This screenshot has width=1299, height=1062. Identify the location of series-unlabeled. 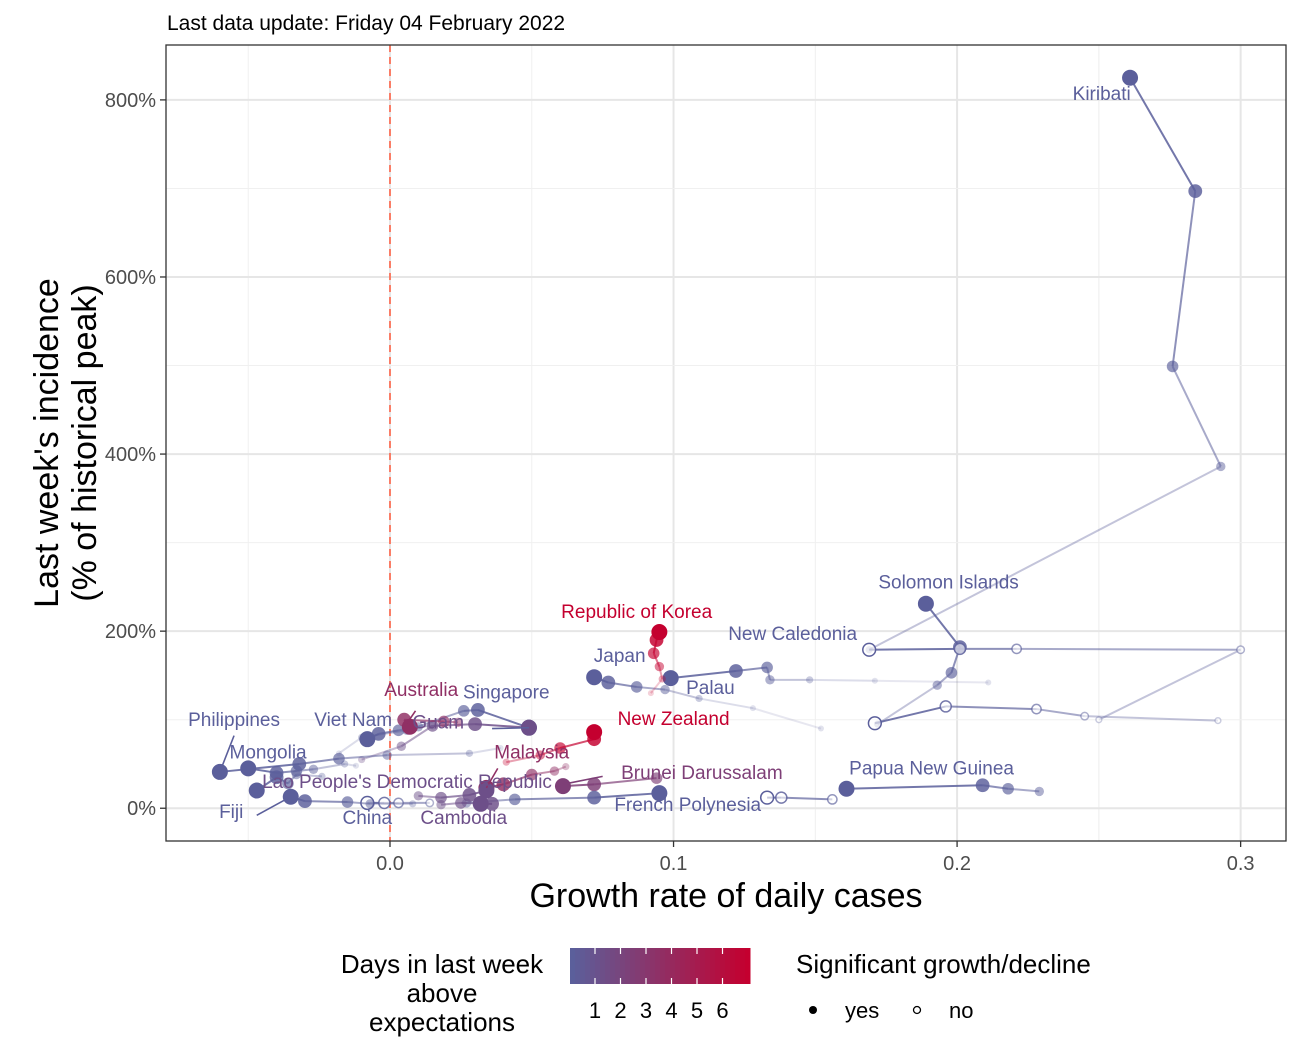
(1044, 715).